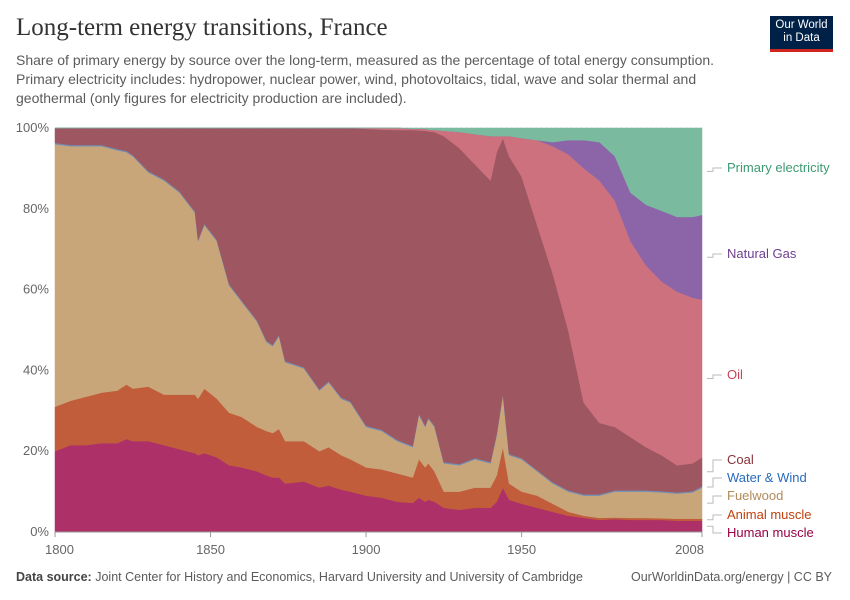 This screenshot has width=850, height=600. Describe the element at coordinates (366, 549) in the screenshot. I see `x-tick-label: 1900` at that location.